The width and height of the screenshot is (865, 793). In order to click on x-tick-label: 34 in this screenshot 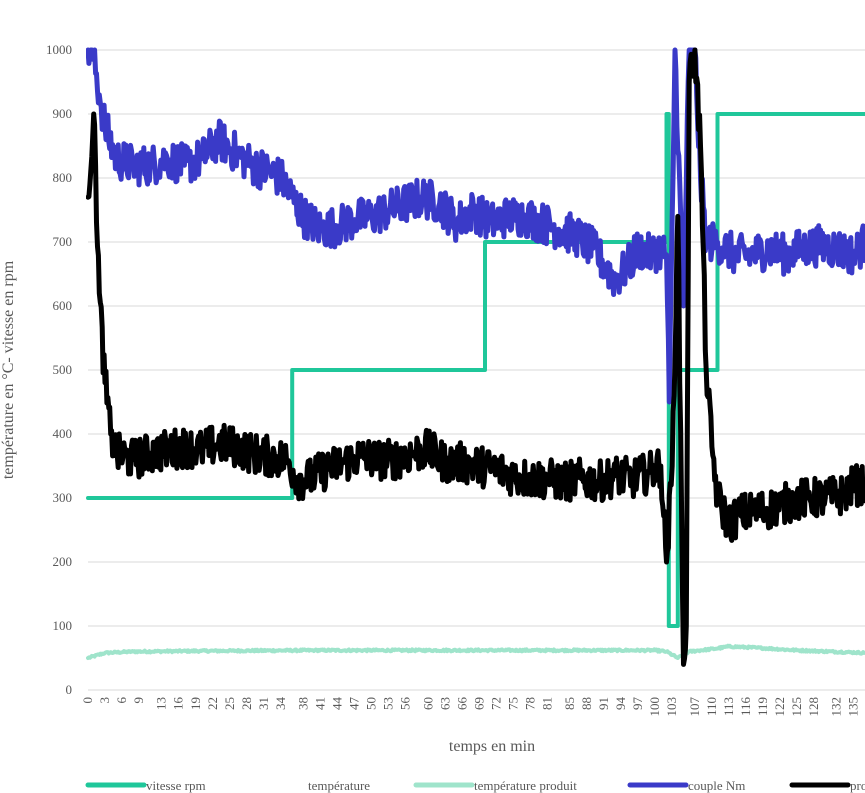, I will do `click(280, 704)`.